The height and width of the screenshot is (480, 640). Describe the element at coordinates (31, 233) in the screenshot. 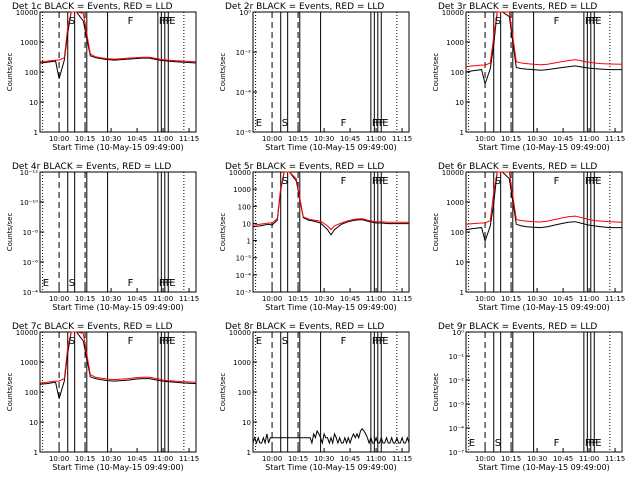

I see `y-tick-label: 10⁻⁸` at that location.